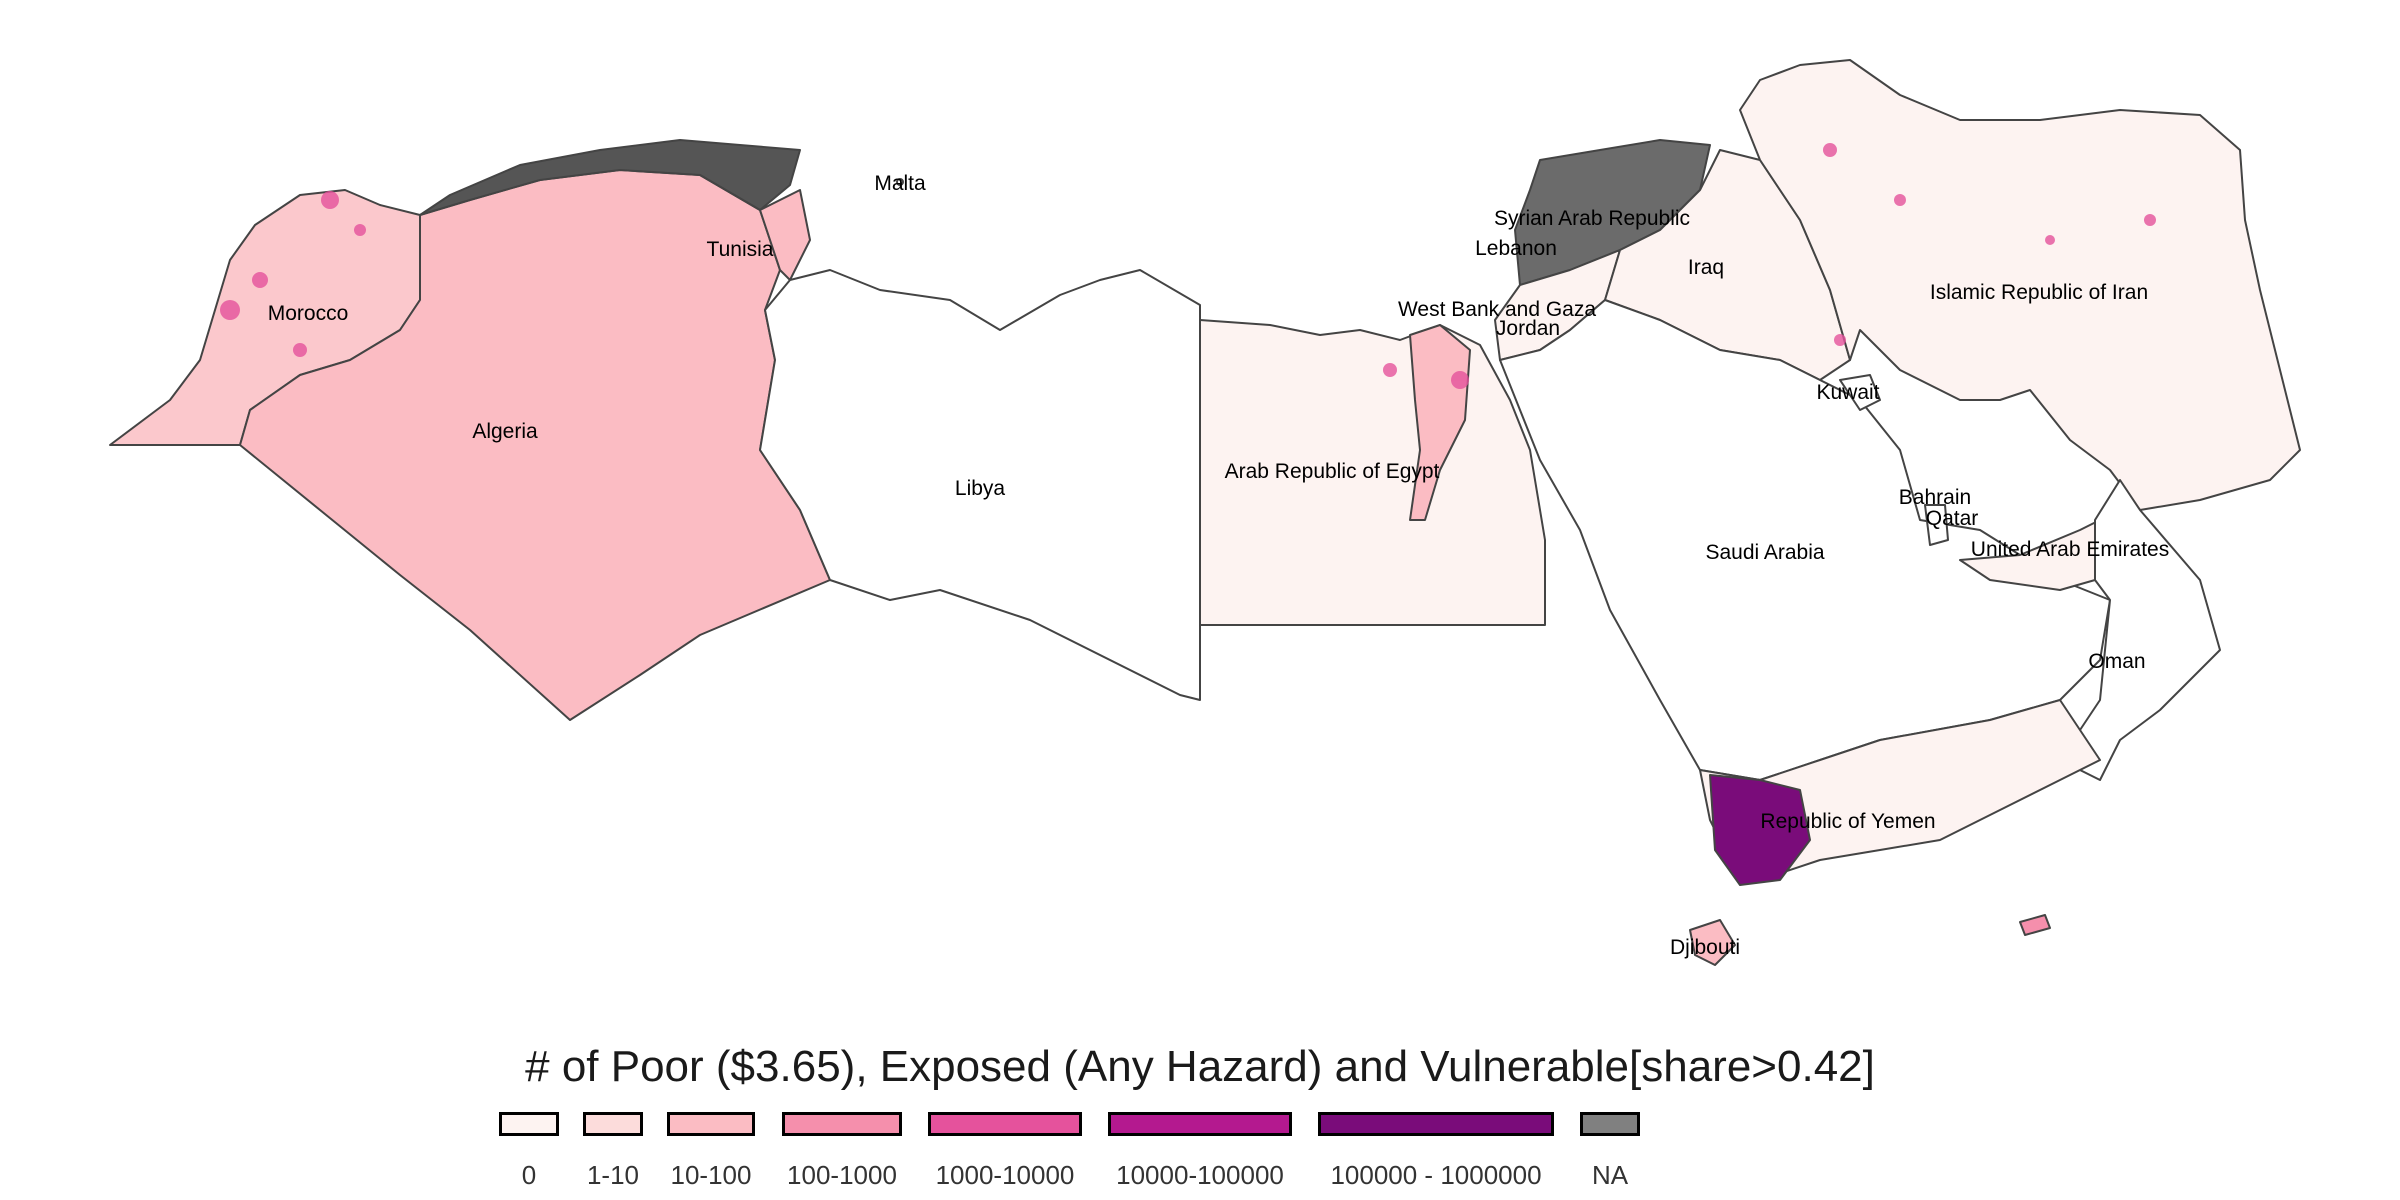  Describe the element at coordinates (1005, 1175) in the screenshot. I see `legend-label-1000-10000: 1000-10000` at that location.